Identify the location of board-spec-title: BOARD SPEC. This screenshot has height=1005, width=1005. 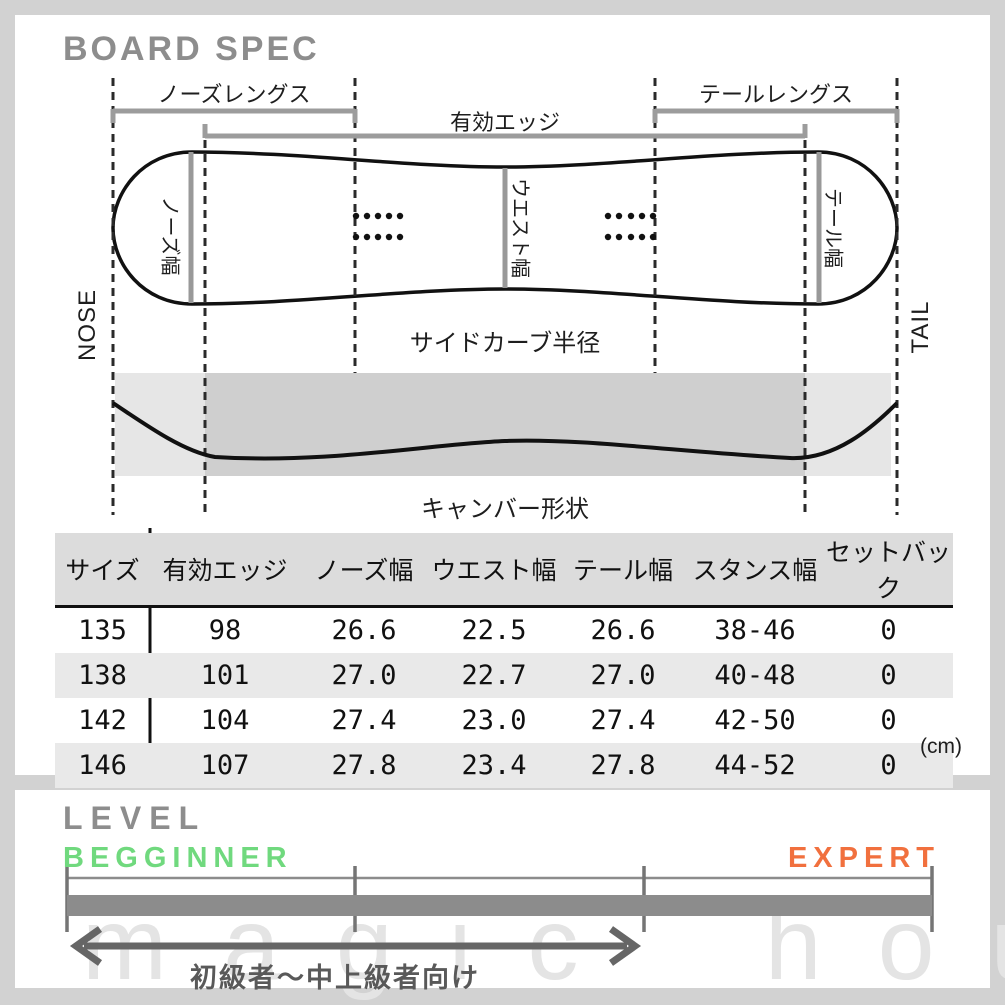
(191, 49).